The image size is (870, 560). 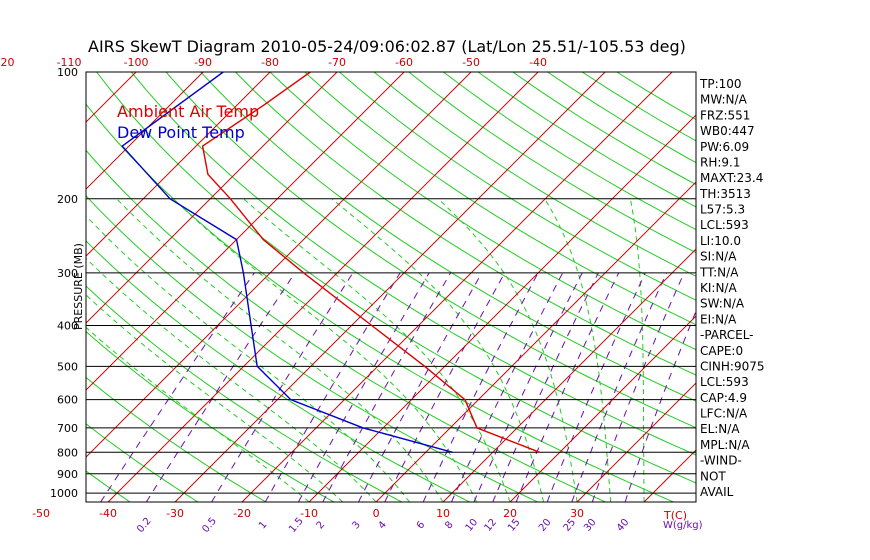 I want to click on mixing-ratio-tick-label: 8, so click(x=449, y=525).